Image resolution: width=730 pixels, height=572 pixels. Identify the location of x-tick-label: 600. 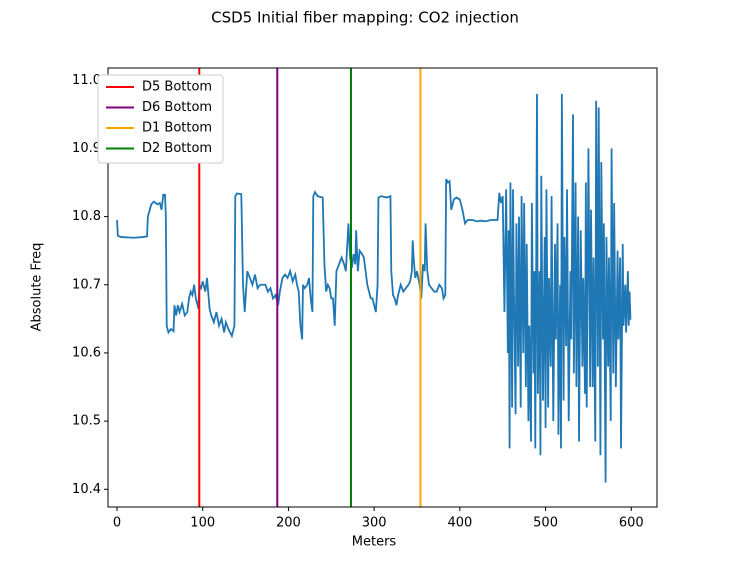
(631, 523).